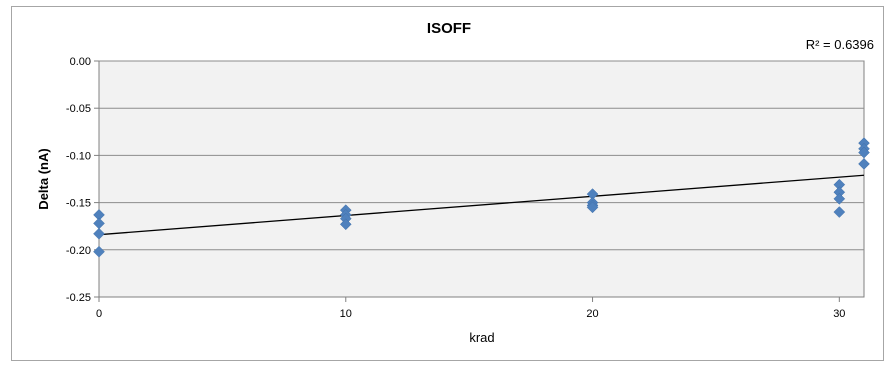  I want to click on x-tick-label: 30, so click(839, 314).